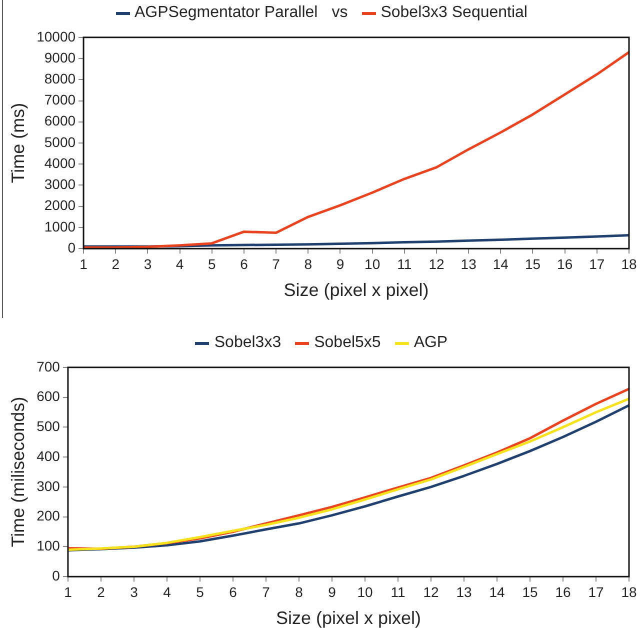  I want to click on y-tick-label: 6000, so click(60, 120).